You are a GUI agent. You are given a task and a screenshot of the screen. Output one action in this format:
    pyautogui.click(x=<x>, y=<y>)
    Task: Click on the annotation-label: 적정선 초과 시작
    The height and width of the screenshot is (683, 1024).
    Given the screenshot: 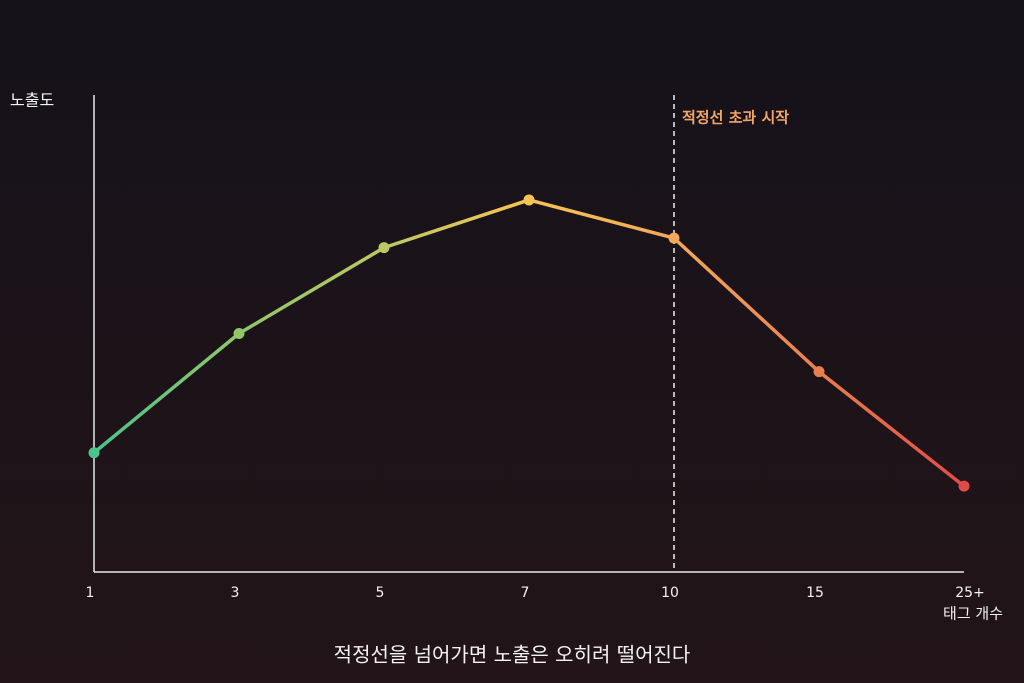 What is the action you would take?
    pyautogui.click(x=735, y=118)
    